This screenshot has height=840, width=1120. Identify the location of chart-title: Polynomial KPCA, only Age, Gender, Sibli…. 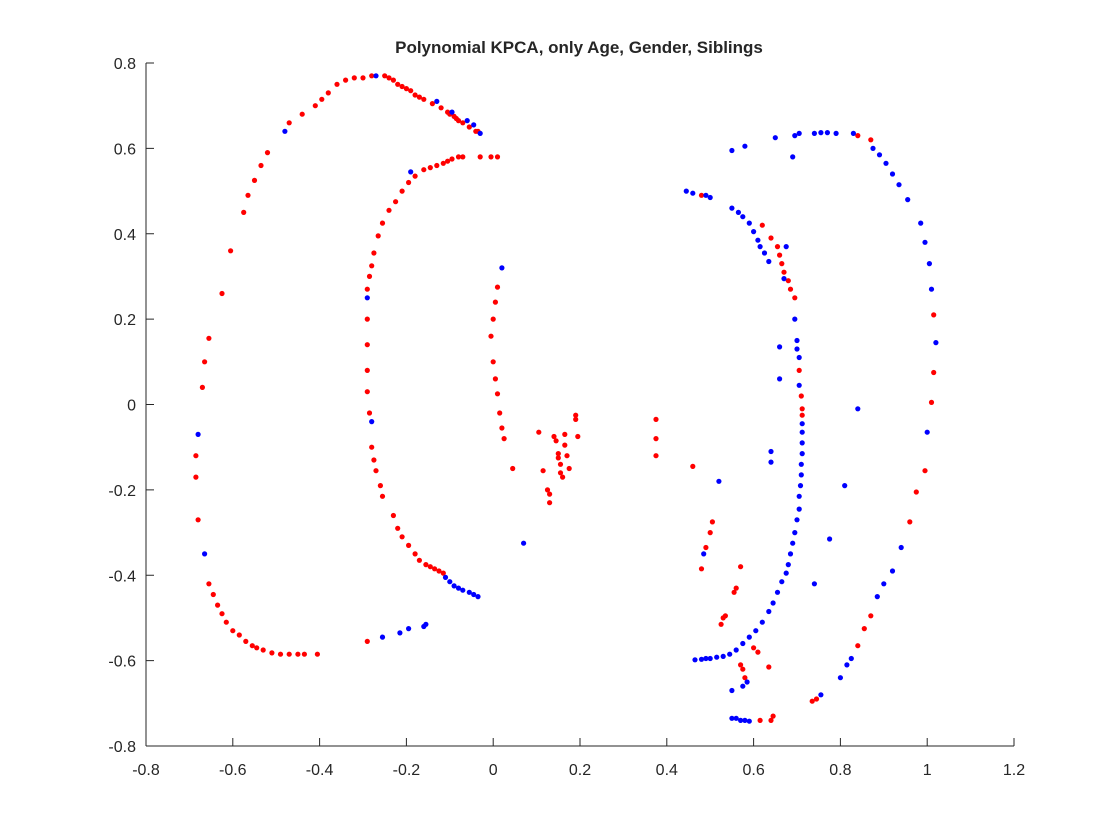
(579, 47).